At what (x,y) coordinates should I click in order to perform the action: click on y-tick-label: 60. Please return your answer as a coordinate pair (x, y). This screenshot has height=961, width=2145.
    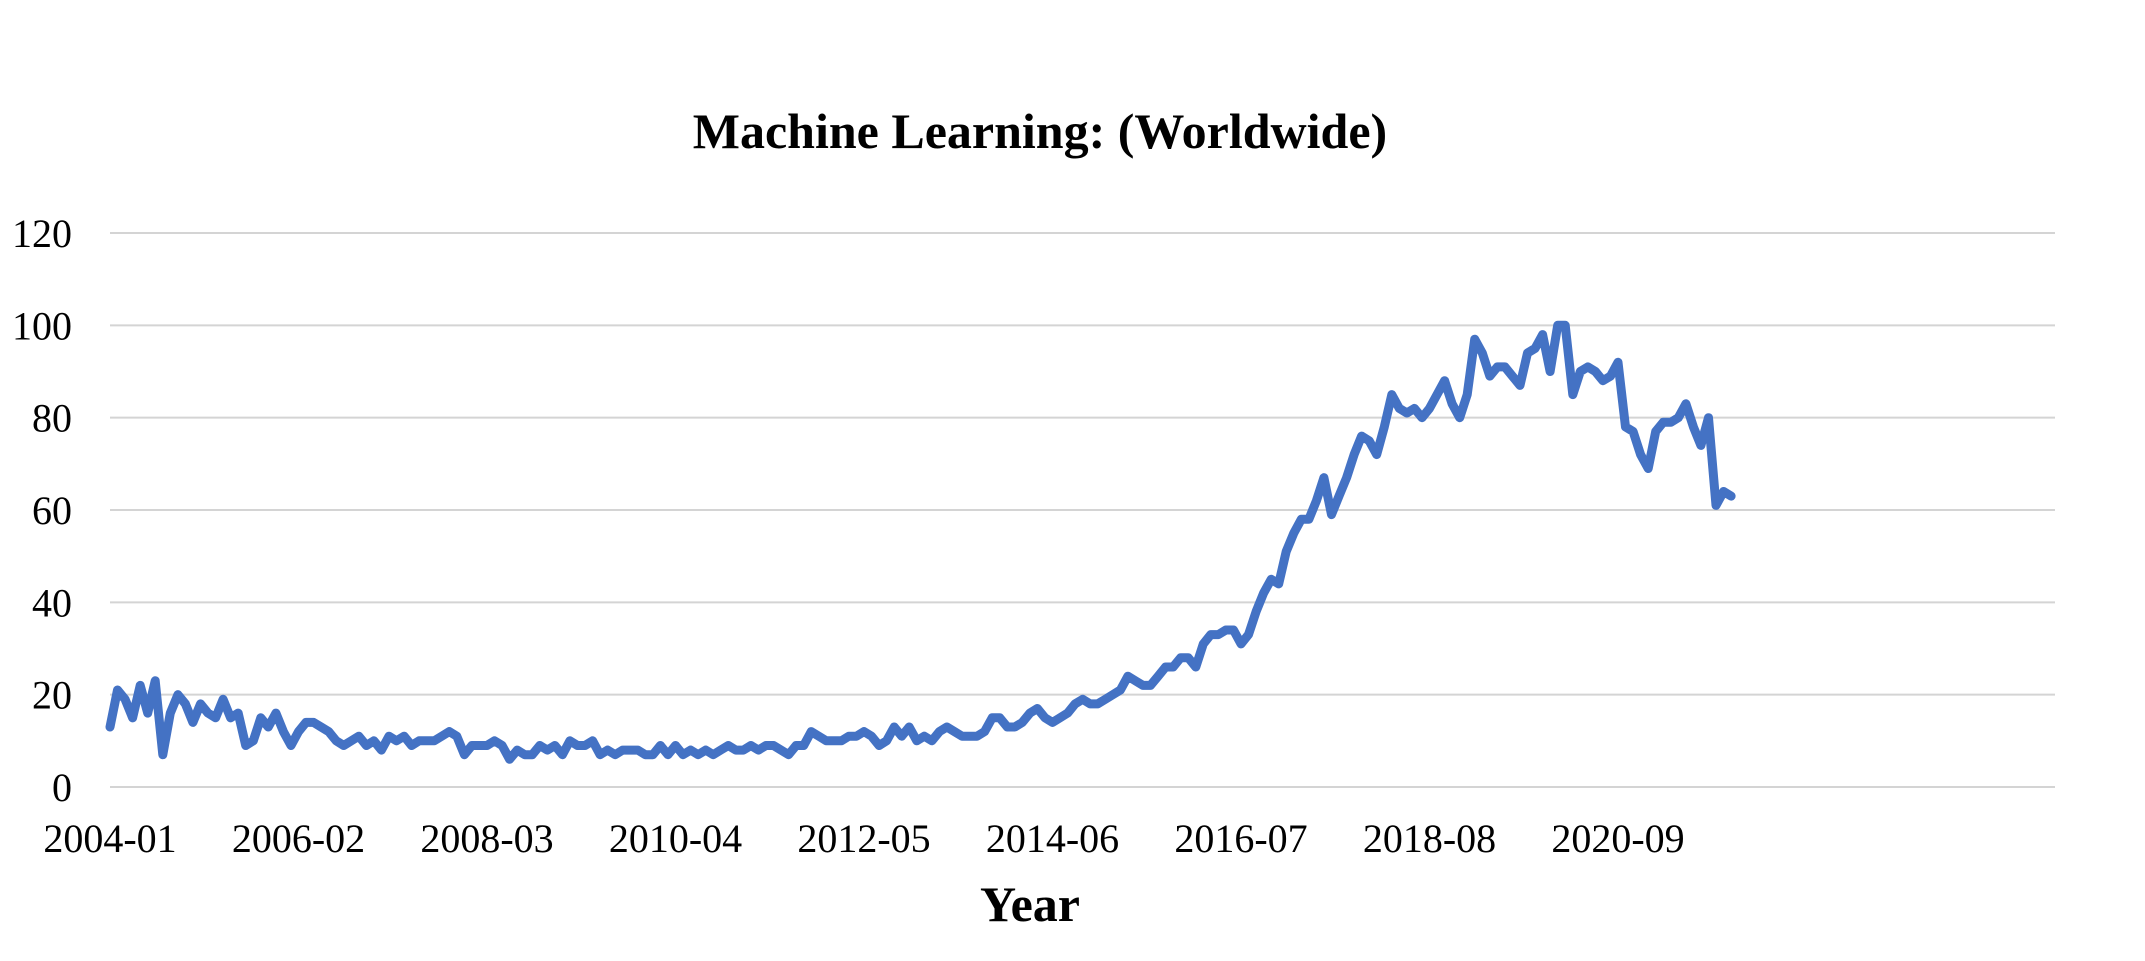
    Looking at the image, I should click on (52, 510).